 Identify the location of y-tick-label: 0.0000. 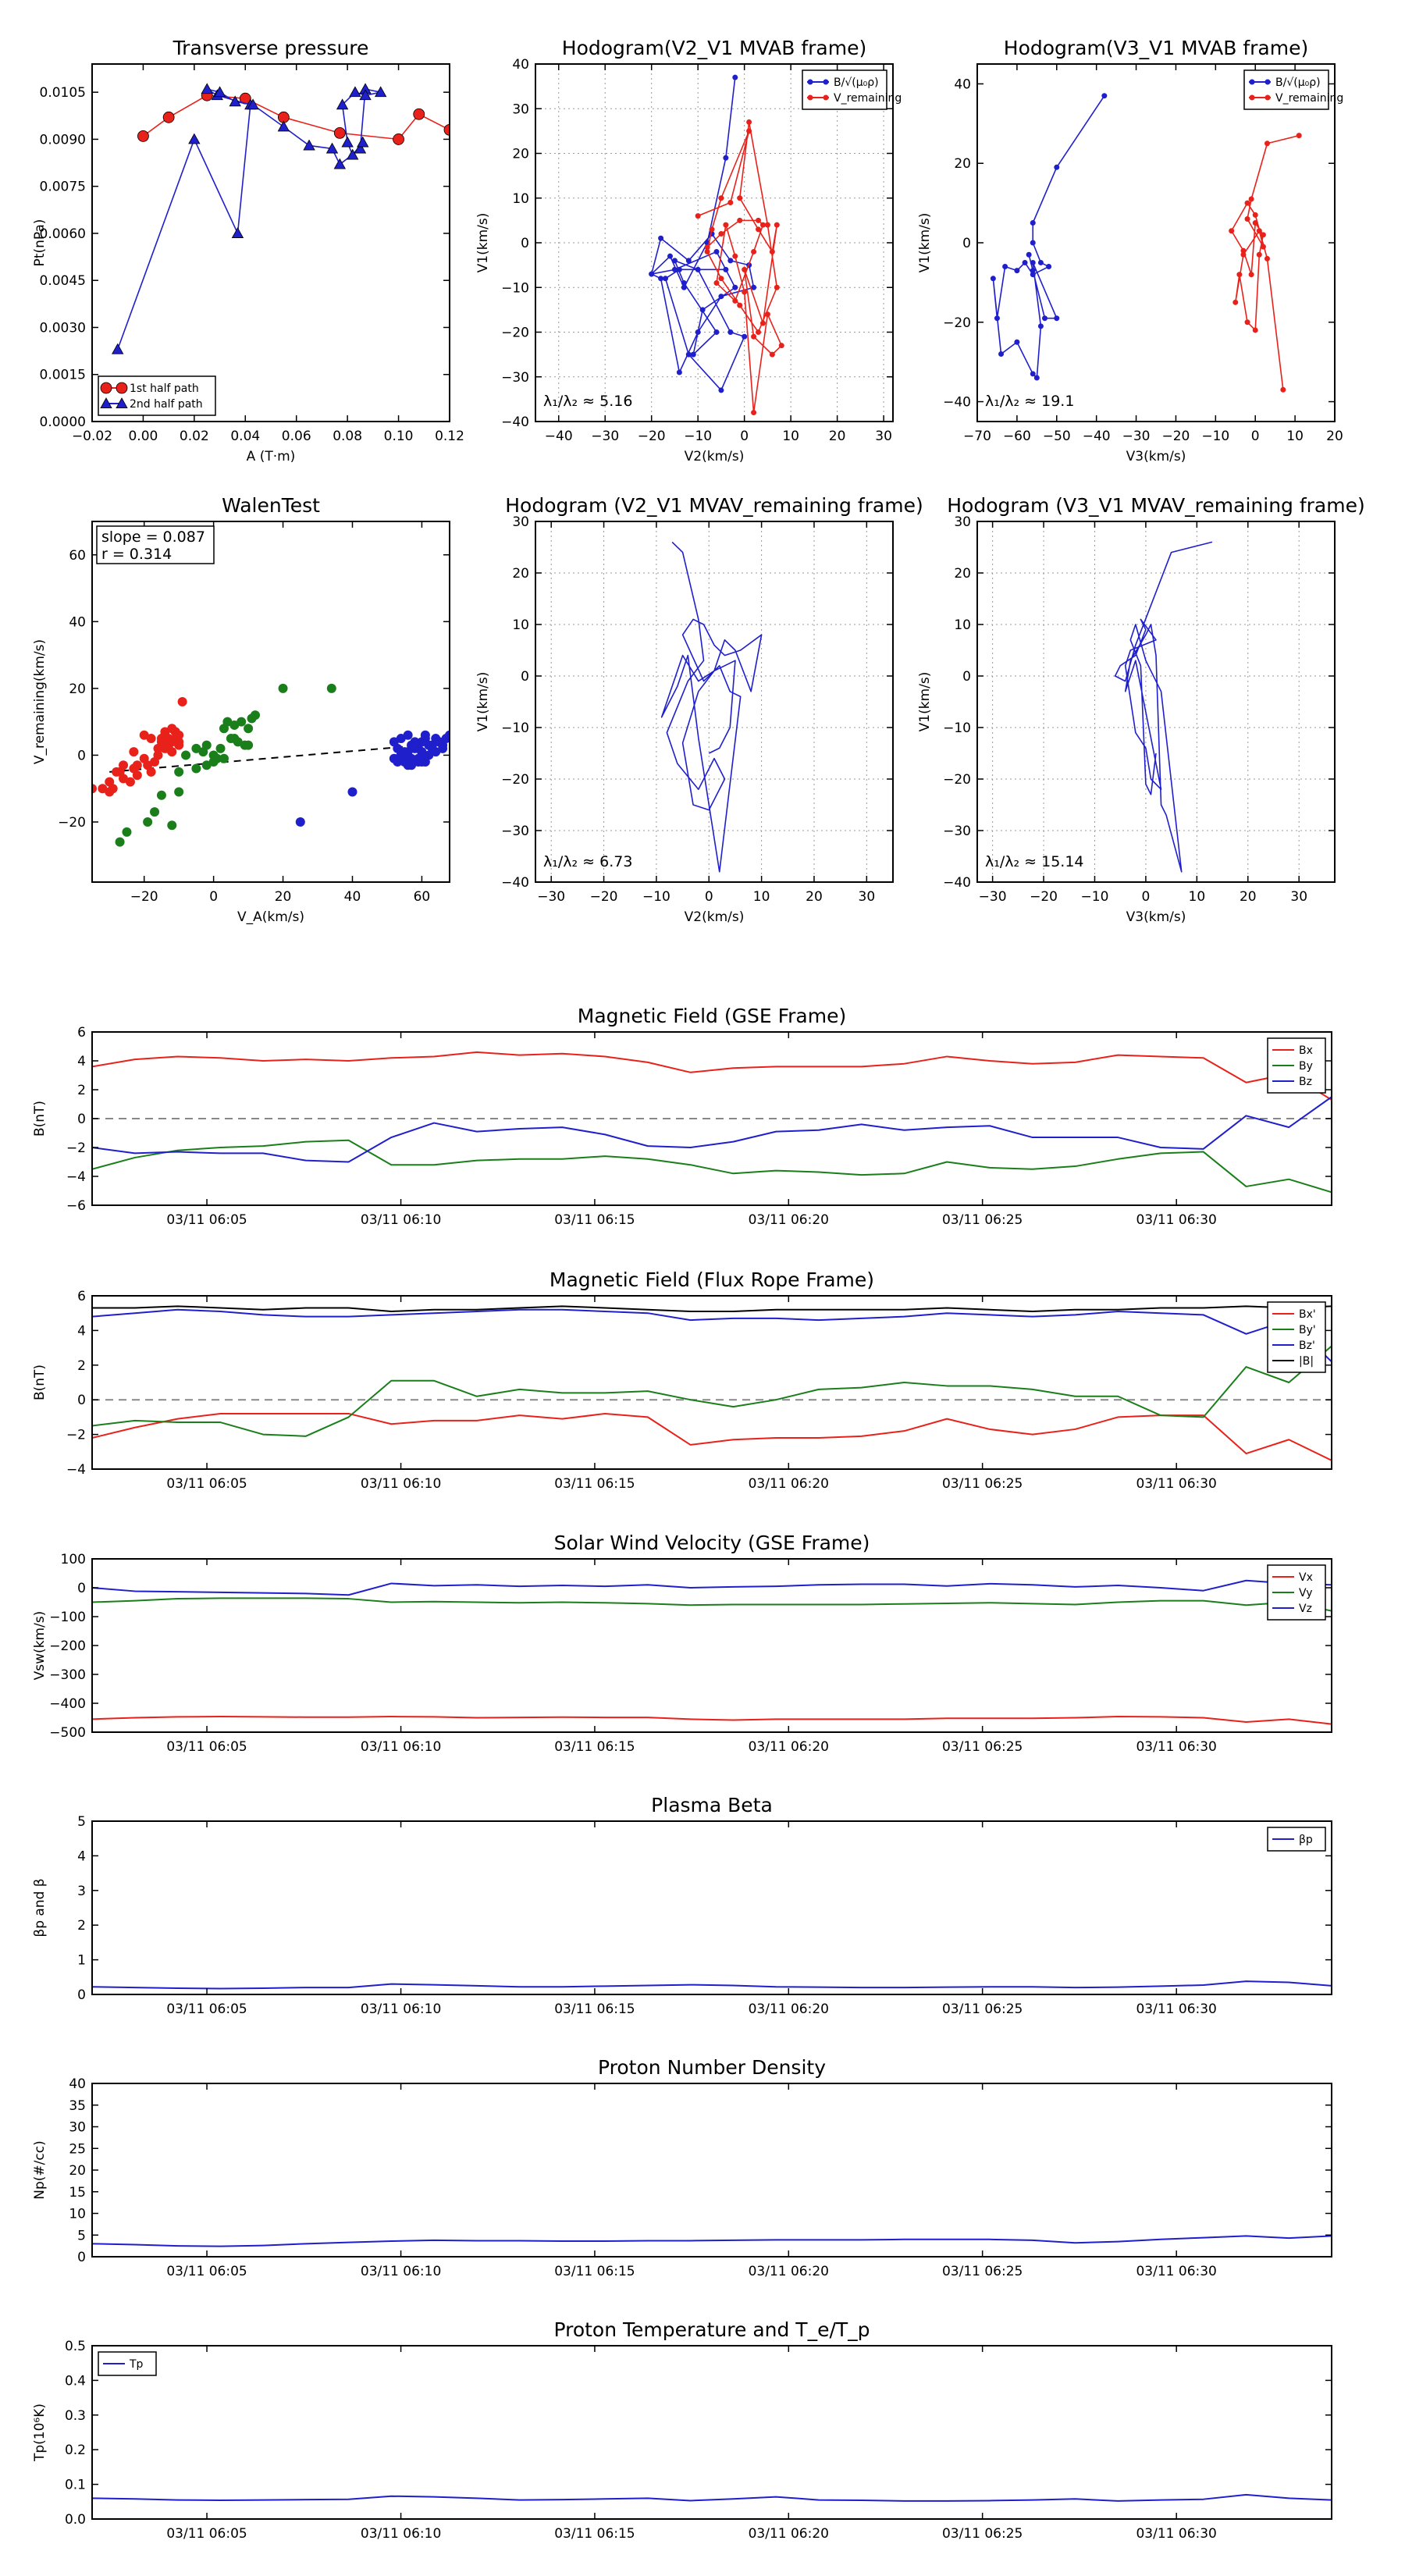
(63, 422).